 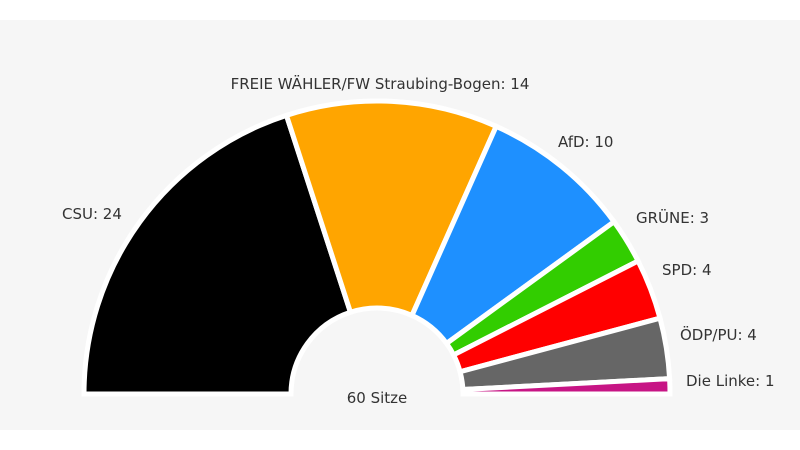 What do you see at coordinates (513, 235) in the screenshot?
I see `slice-afd` at bounding box center [513, 235].